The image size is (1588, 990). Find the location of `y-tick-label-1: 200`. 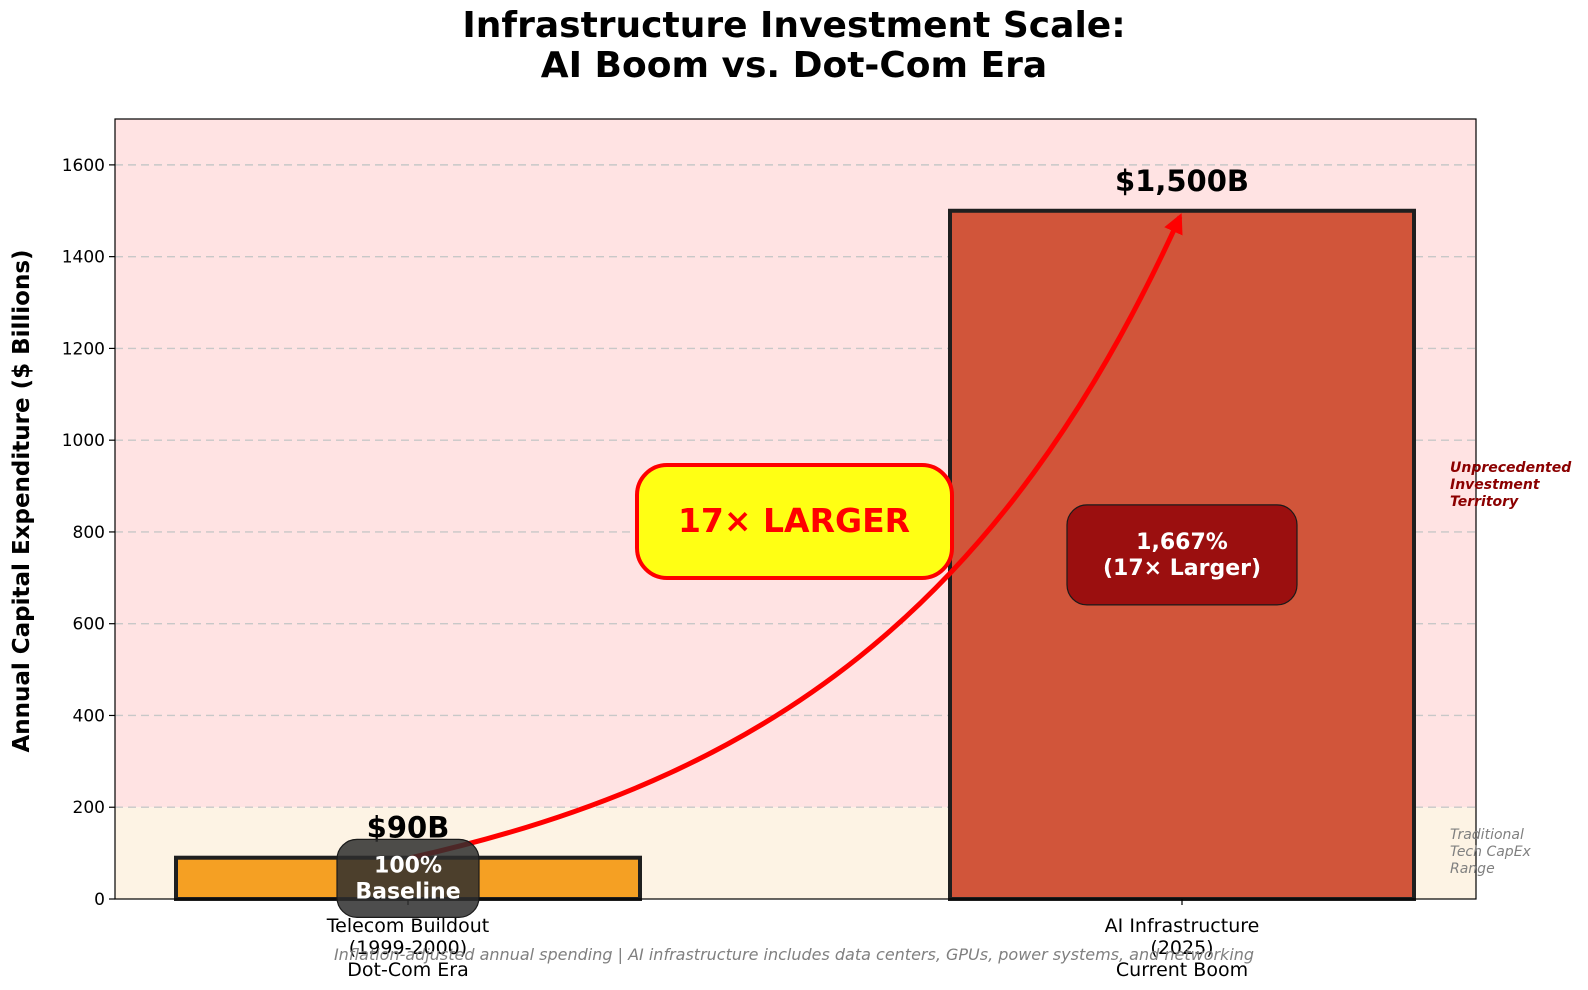

y-tick-label-1: 200 is located at coordinates (89, 808).